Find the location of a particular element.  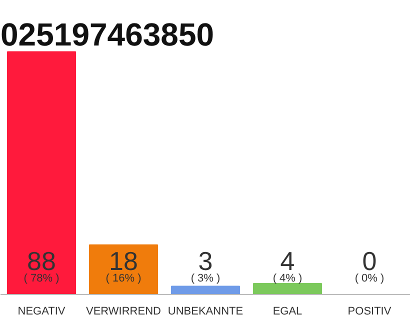

x-tick-label: UNBEKANNTE is located at coordinates (206, 312).